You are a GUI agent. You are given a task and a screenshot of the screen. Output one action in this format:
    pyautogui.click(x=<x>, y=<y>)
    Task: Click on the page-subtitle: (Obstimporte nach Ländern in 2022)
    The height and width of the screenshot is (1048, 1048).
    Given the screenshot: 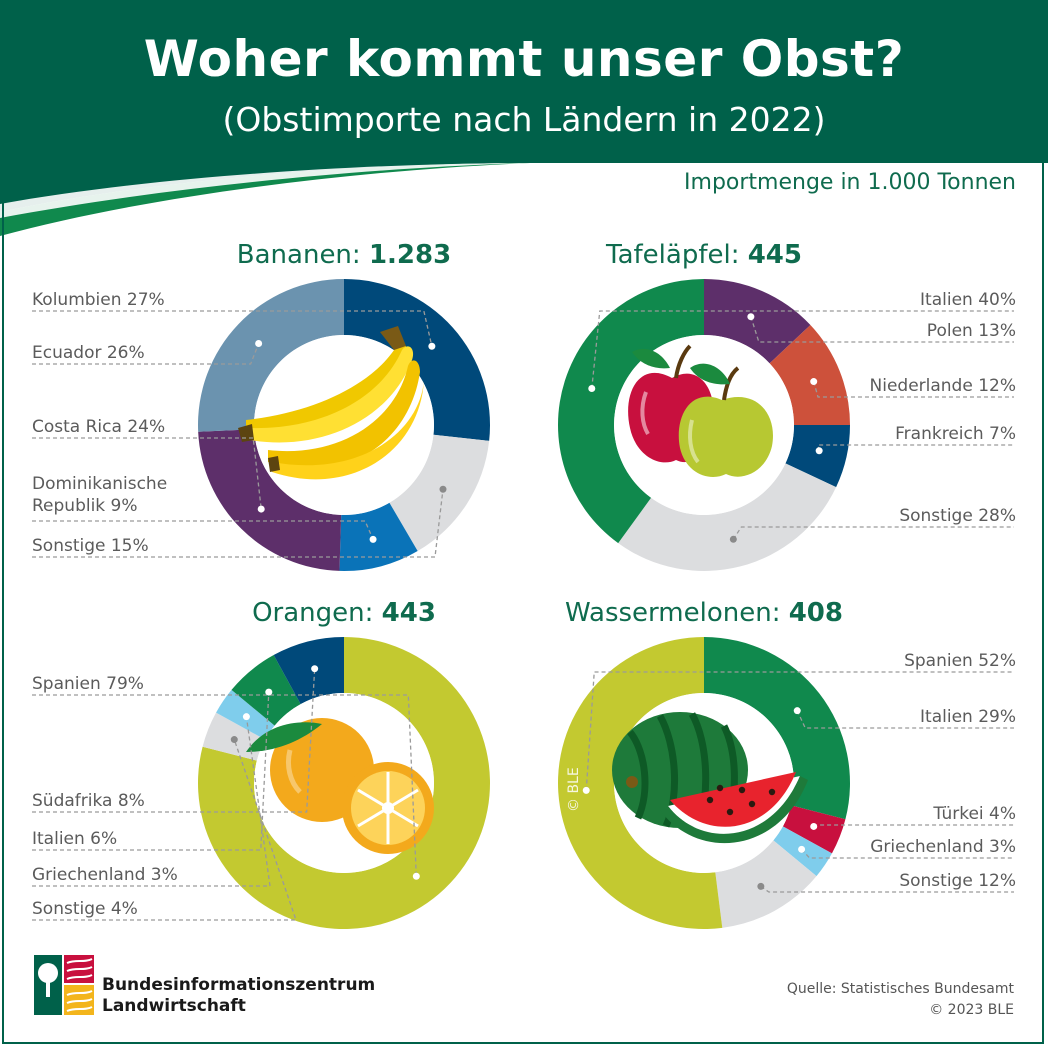 What is the action you would take?
    pyautogui.click(x=524, y=119)
    